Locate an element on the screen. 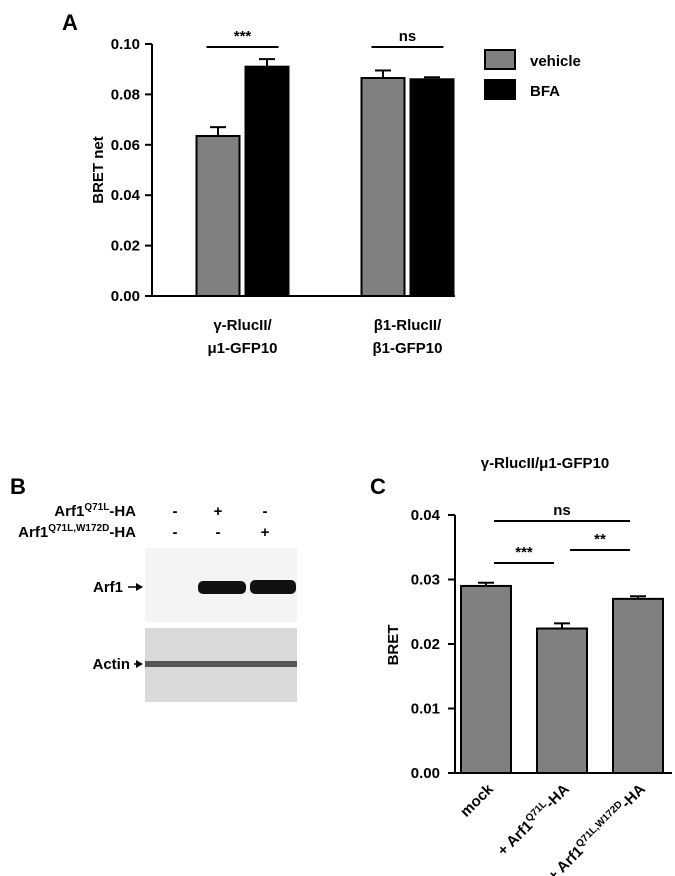 The height and width of the screenshot is (876, 675). y-tick-label: 0.06 is located at coordinates (125, 145).